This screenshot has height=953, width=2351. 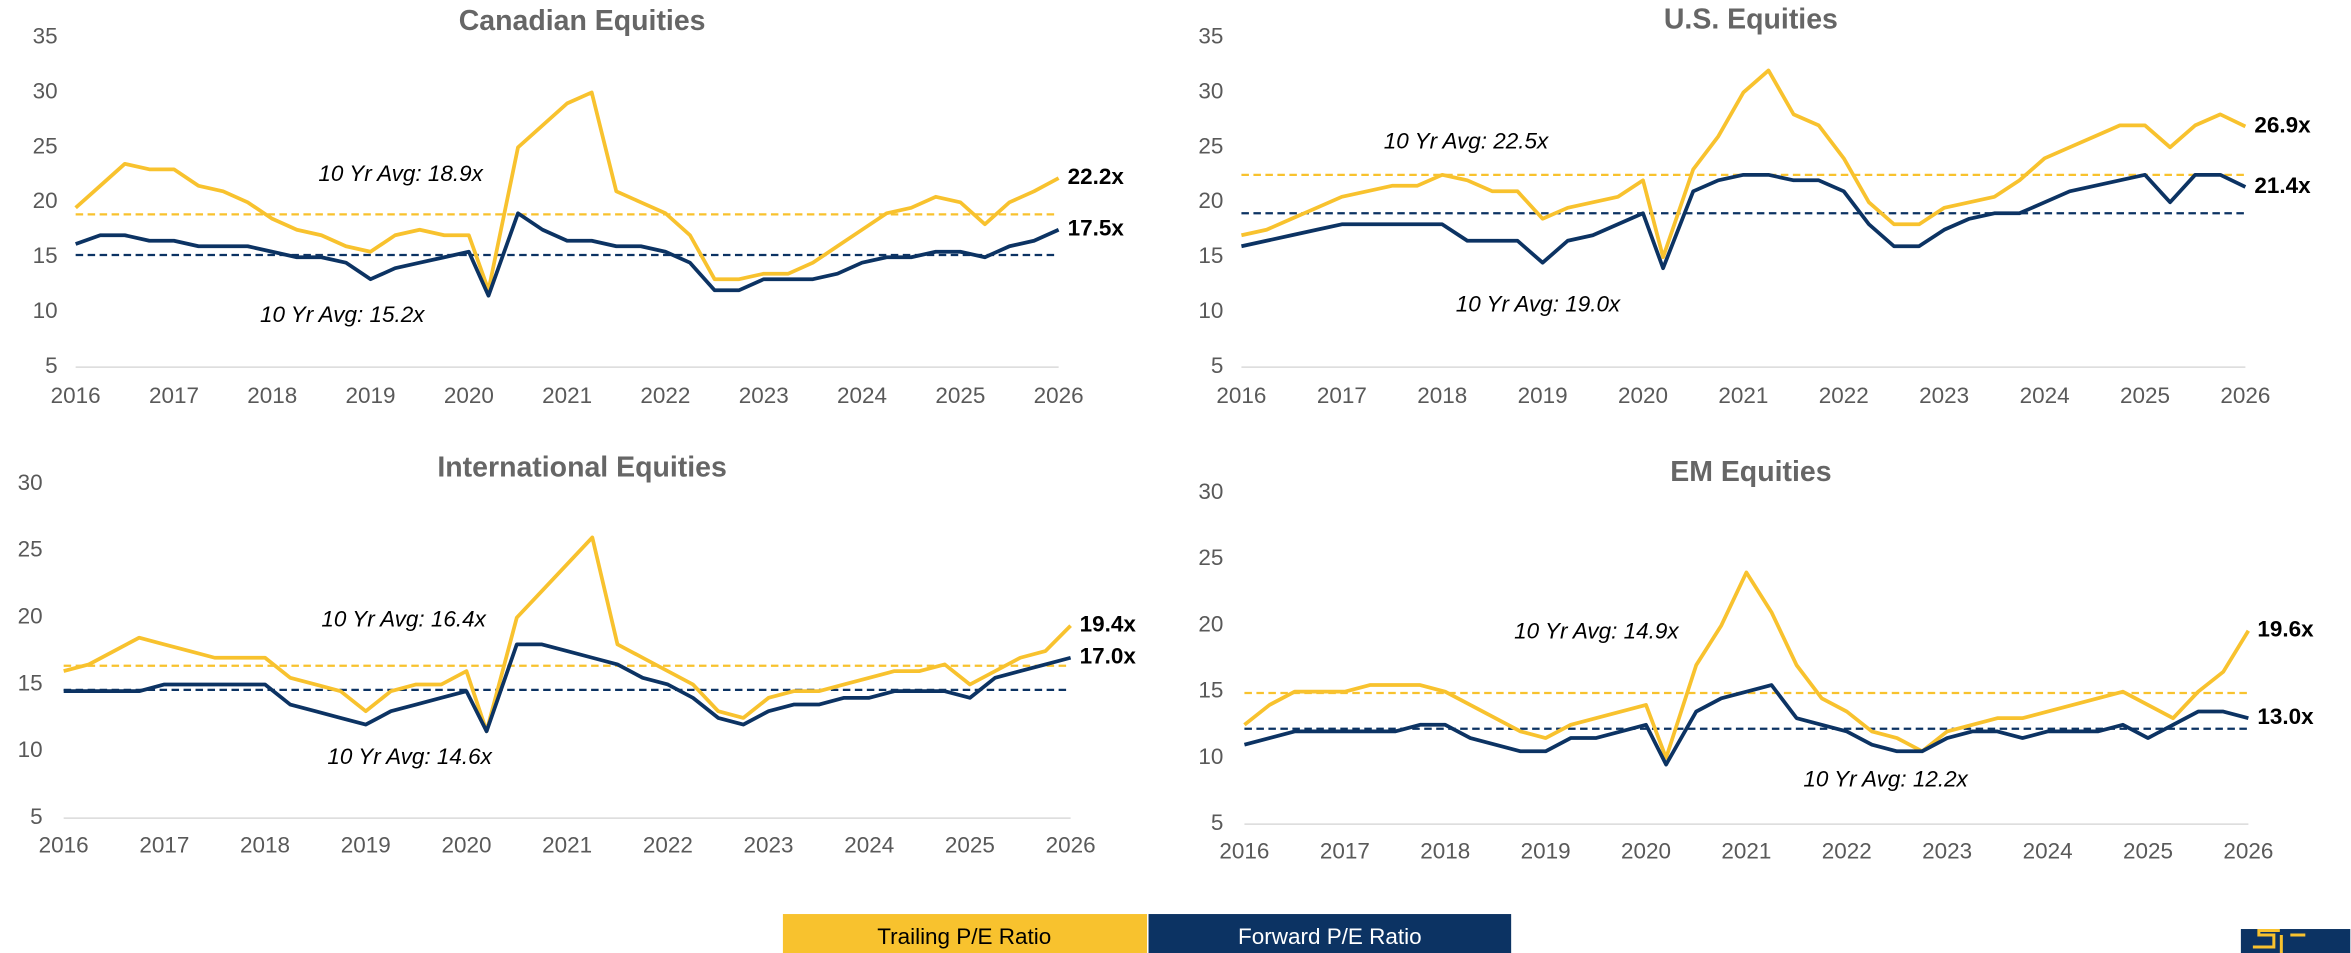 I want to click on average-label: 10 Yr Avg: 19.0x, so click(x=1538, y=304).